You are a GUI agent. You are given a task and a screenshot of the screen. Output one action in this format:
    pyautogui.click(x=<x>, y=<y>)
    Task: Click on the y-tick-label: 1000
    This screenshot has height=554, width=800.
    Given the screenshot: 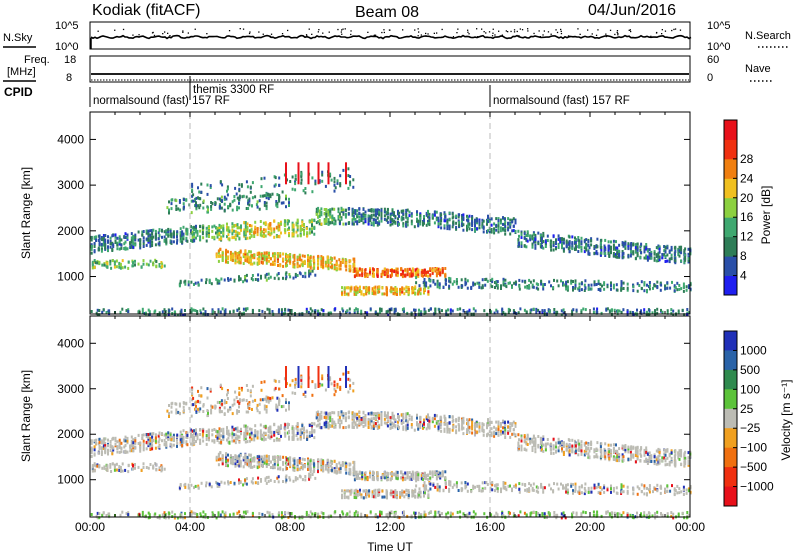 What is the action you would take?
    pyautogui.click(x=70, y=277)
    